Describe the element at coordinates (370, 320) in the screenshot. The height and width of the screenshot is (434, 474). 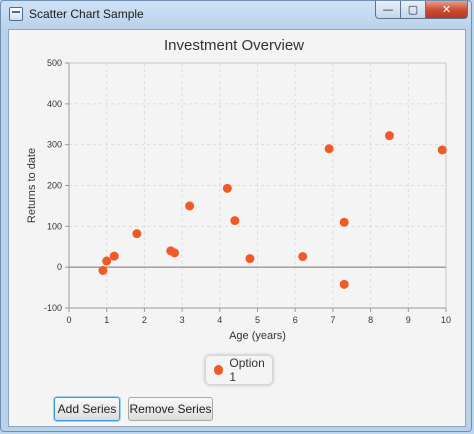
I see `x-tick-label: 8` at that location.